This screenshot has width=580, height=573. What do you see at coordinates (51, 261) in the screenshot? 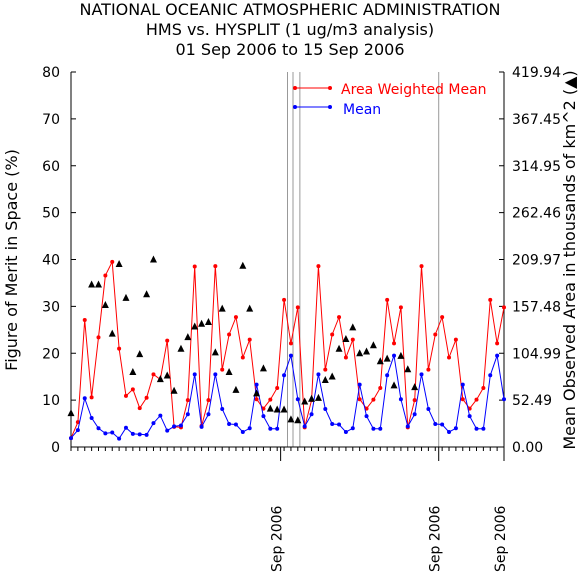
I see `y-tick-label: 40` at bounding box center [51, 261].